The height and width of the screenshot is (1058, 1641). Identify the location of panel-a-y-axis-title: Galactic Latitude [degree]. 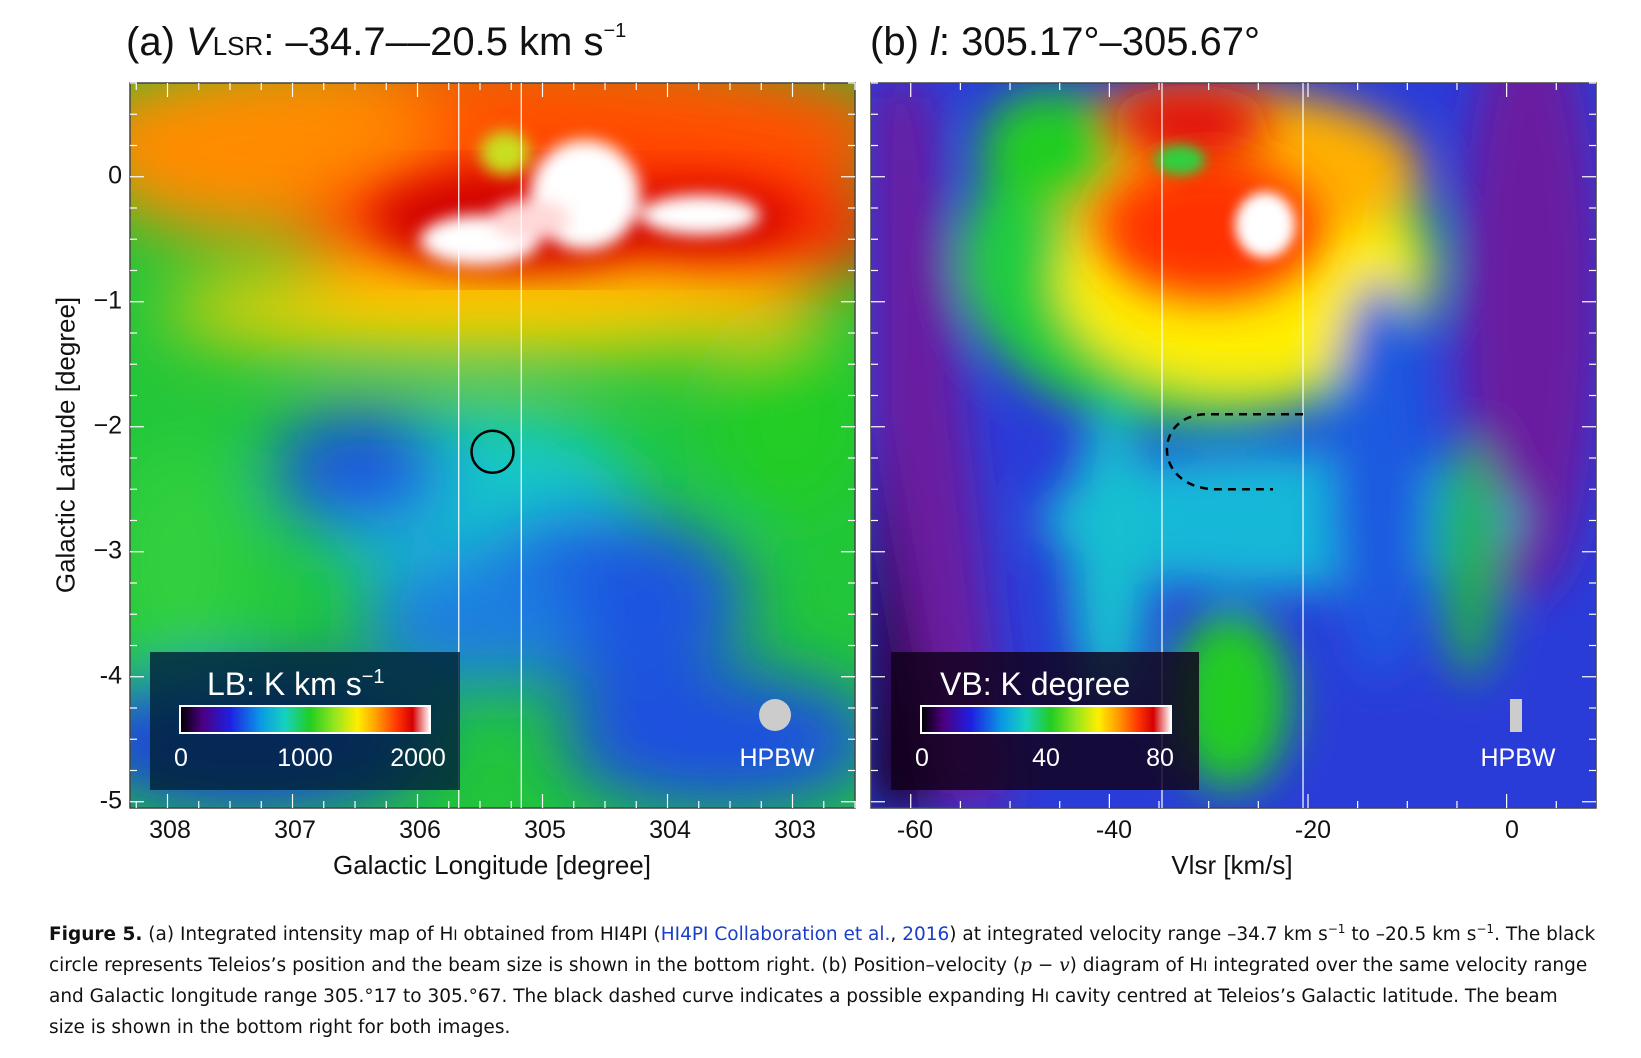
(65, 445).